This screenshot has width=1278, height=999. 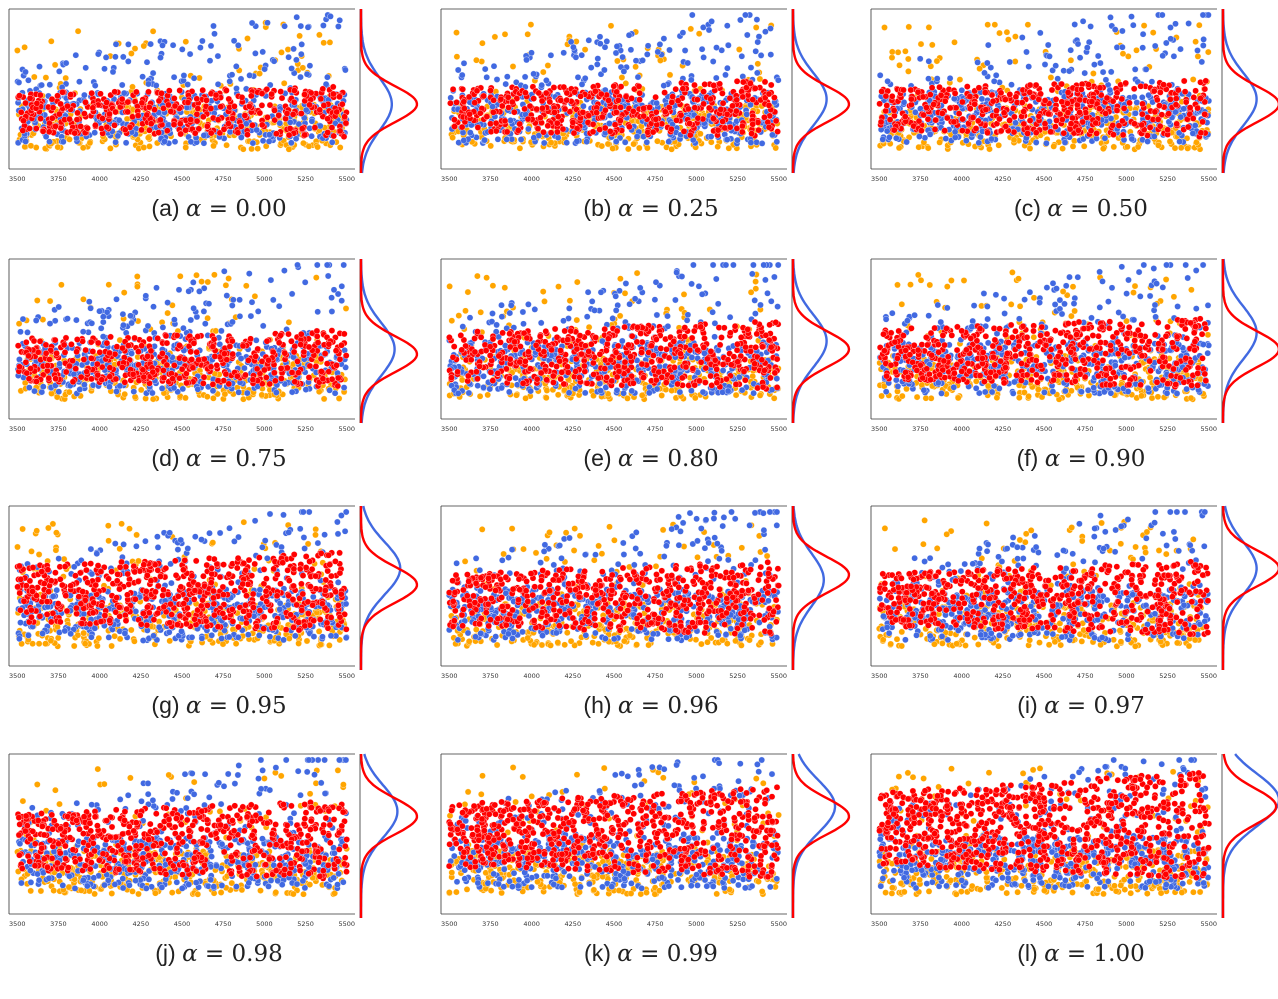 I want to click on x-tick-label: 3500, so click(x=17, y=179).